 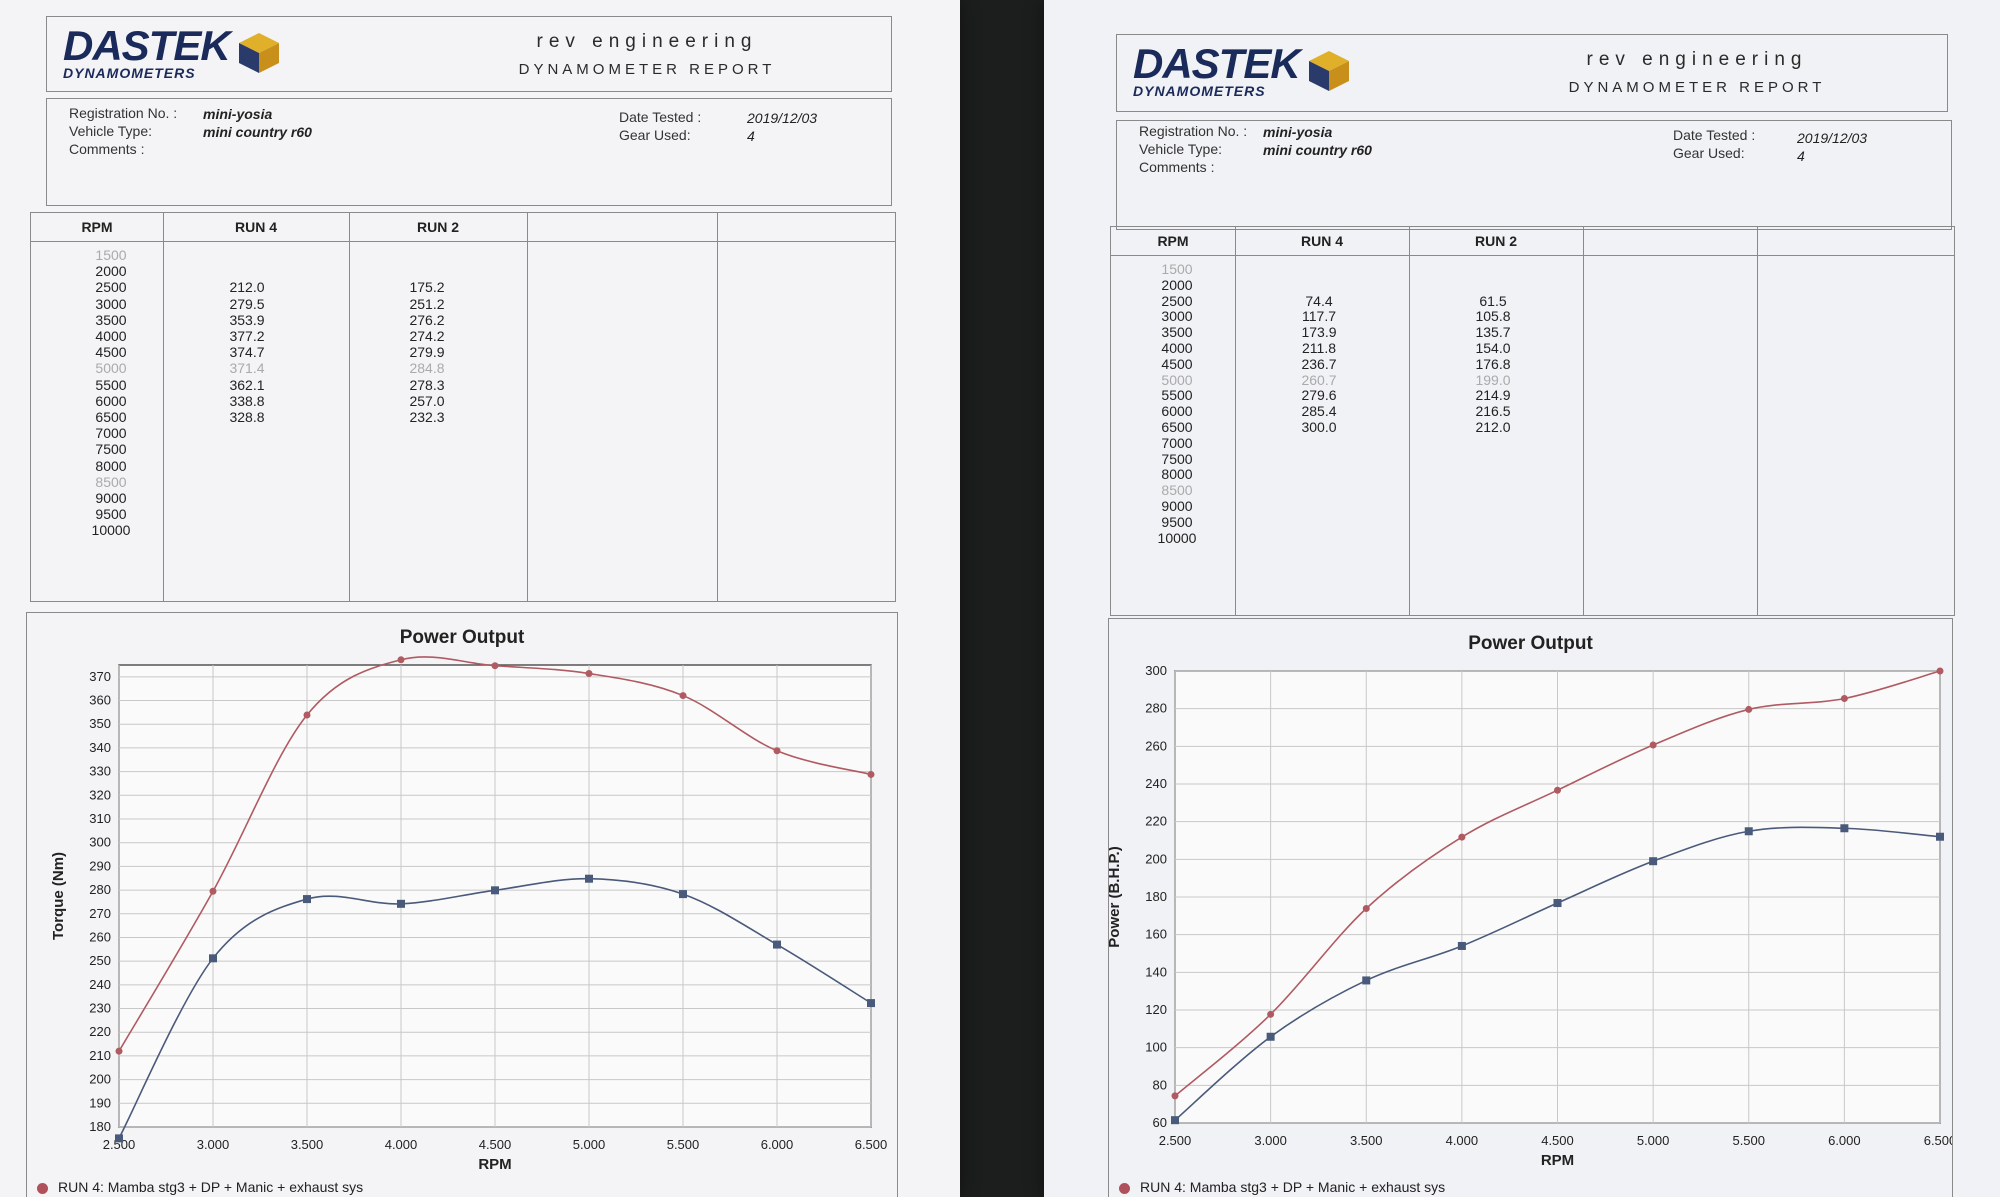 What do you see at coordinates (1844, 1140) in the screenshot?
I see `x-tick-label: 6.000` at bounding box center [1844, 1140].